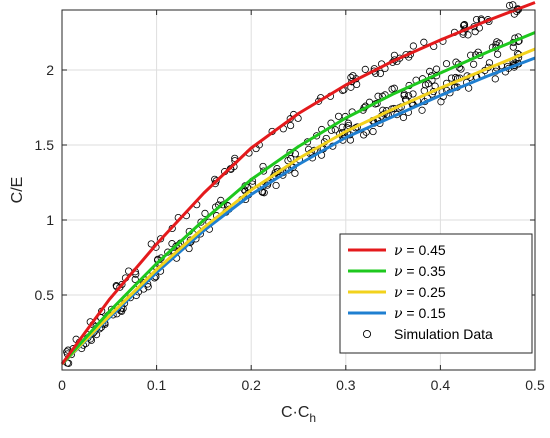 The width and height of the screenshot is (550, 438). I want to click on legend-label: ν = 0.35, so click(420, 271).